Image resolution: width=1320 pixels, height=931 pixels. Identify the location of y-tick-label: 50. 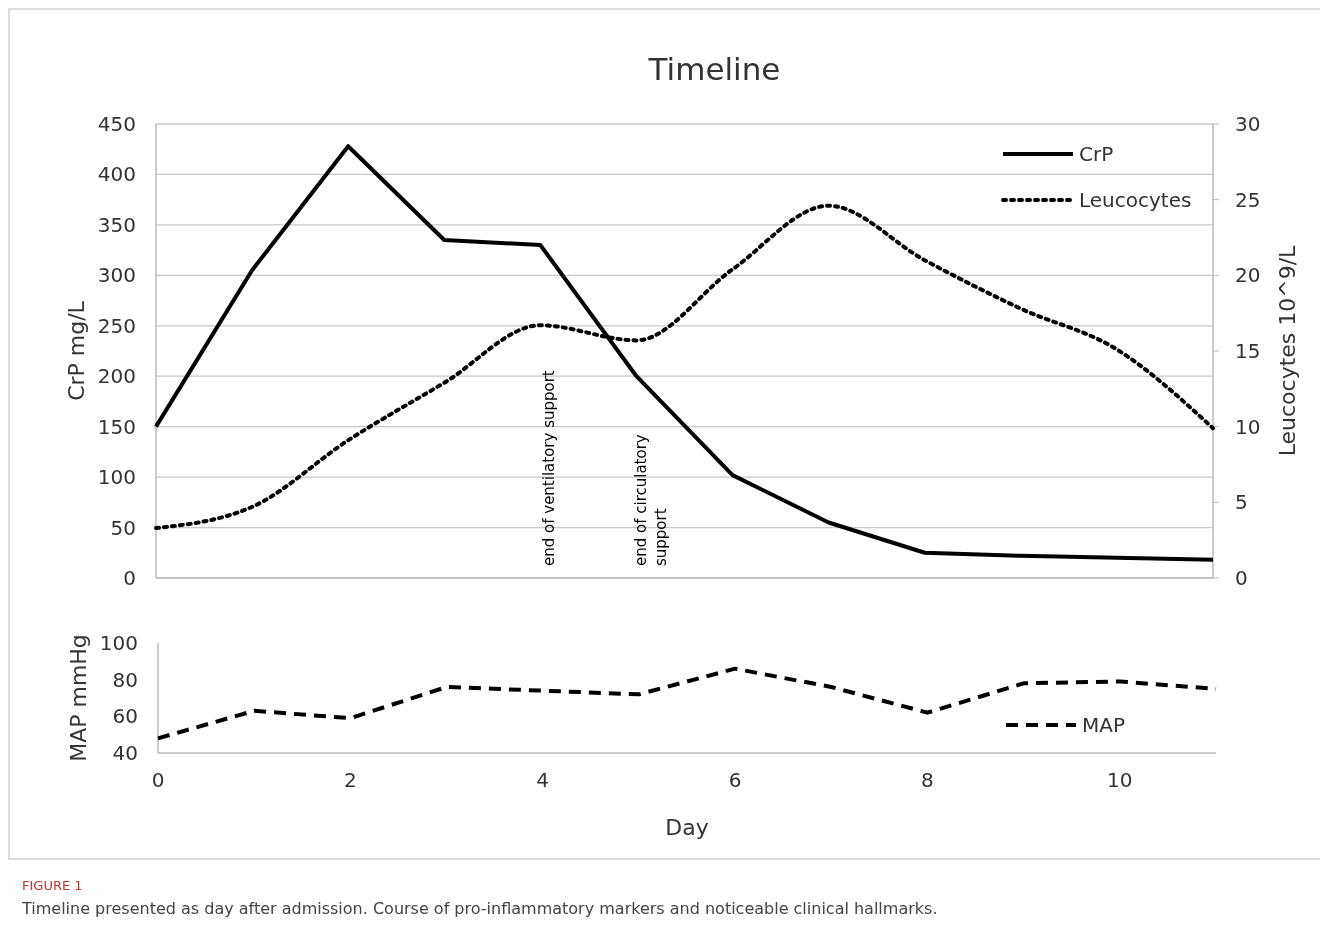
(123, 527).